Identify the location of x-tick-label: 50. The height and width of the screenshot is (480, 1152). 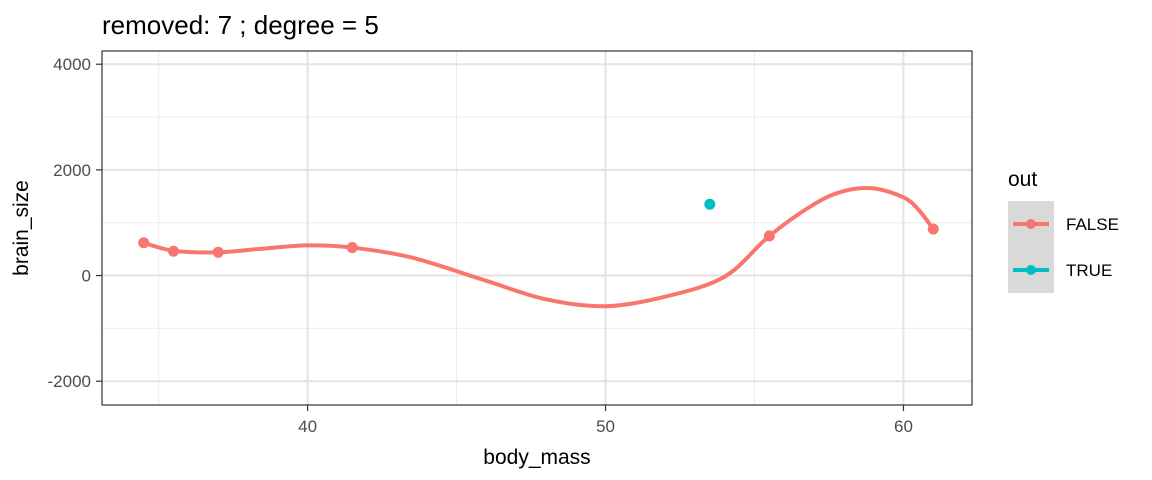
(605, 426).